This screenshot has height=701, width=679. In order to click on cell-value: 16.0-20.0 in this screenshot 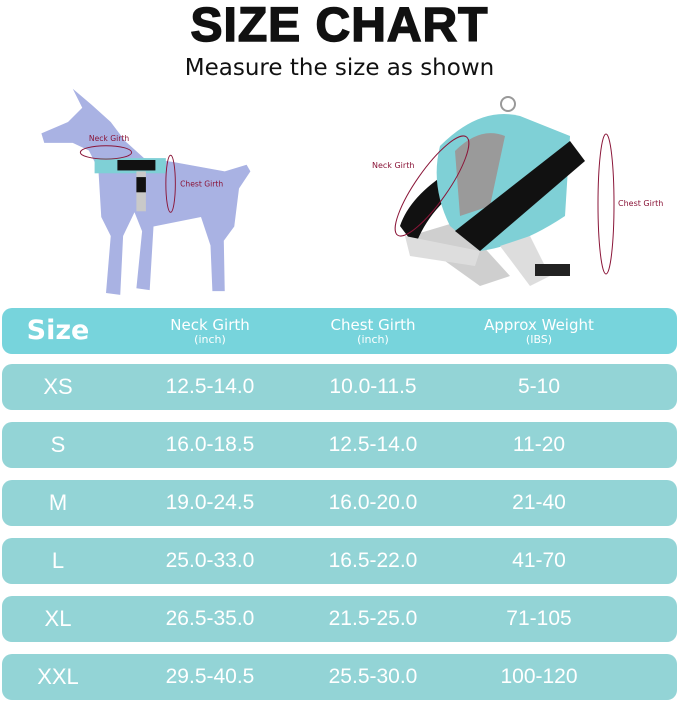, I will do `click(373, 502)`.